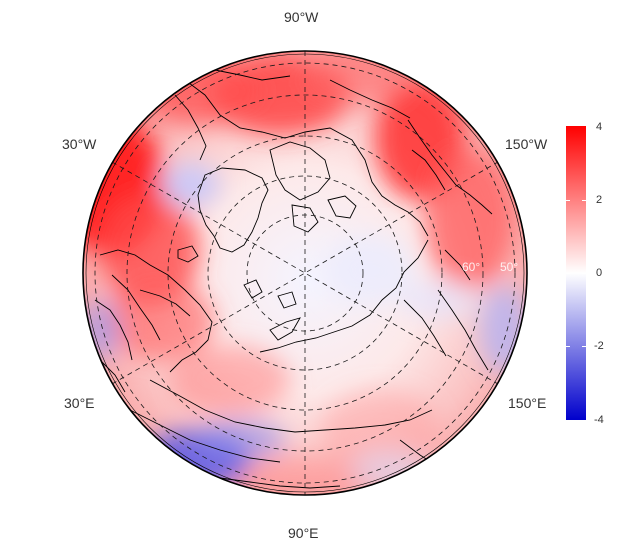 This screenshot has height=552, width=625. What do you see at coordinates (527, 403) in the screenshot?
I see `lon-label-150e: 150°E` at bounding box center [527, 403].